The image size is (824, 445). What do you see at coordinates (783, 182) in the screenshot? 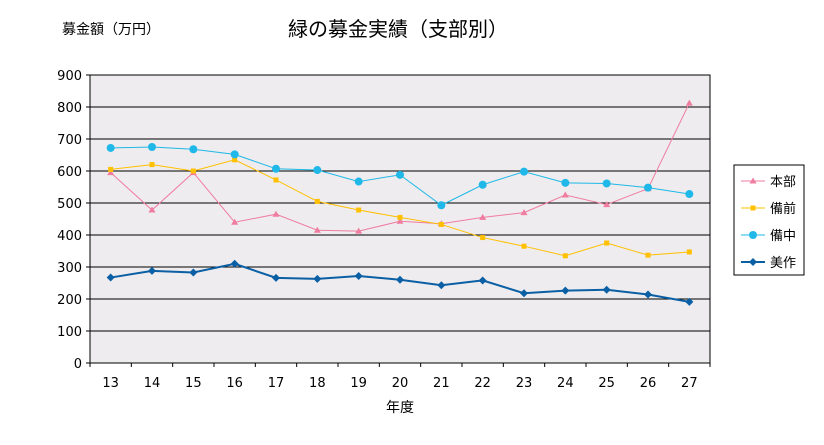
I see `legend-label: 本部` at bounding box center [783, 182].